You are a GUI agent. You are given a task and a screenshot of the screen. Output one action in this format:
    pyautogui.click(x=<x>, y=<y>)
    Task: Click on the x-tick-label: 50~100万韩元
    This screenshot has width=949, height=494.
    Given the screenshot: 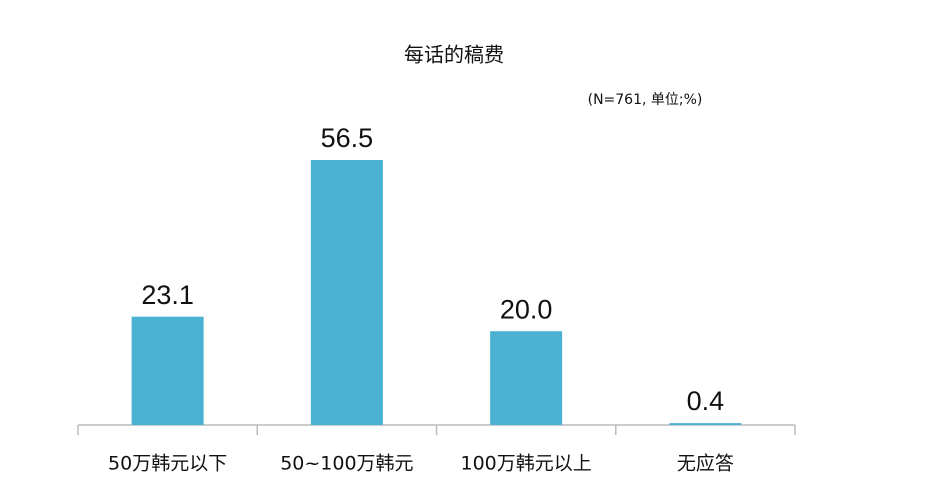 What is the action you would take?
    pyautogui.click(x=346, y=464)
    